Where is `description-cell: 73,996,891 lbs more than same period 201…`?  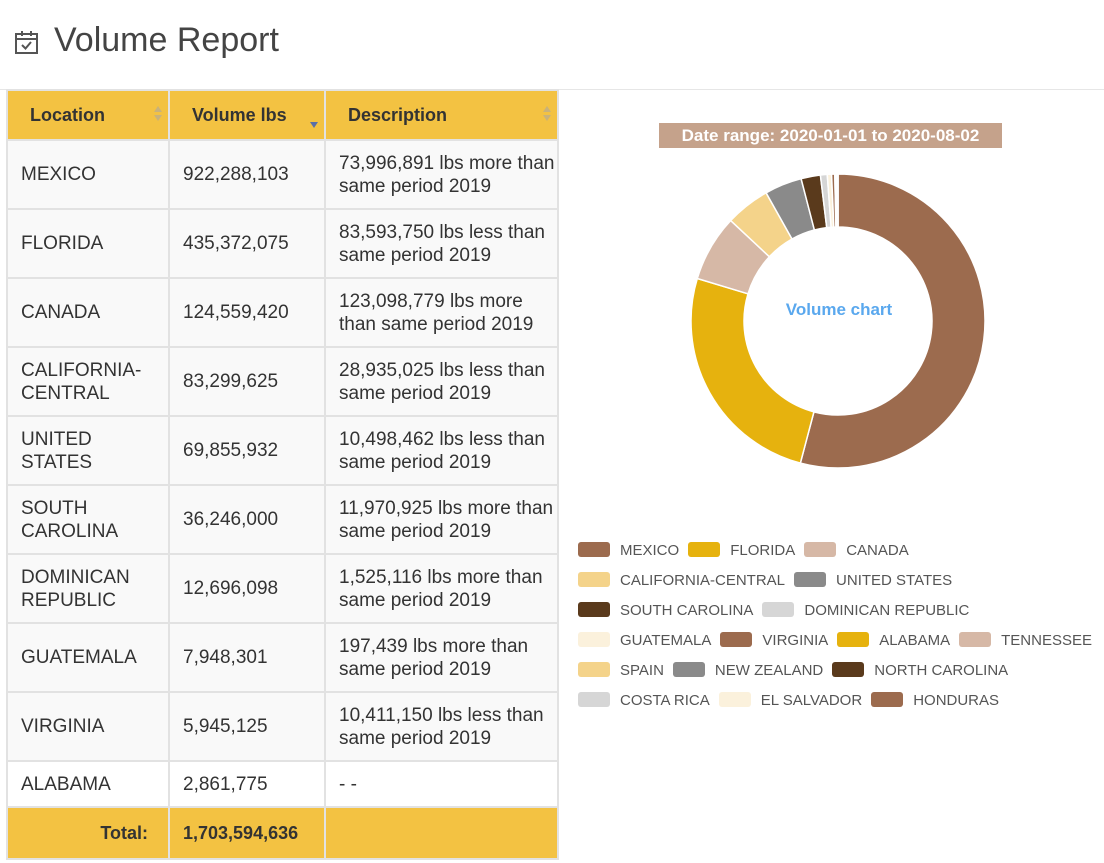
description-cell: 73,996,891 lbs more than same period 201… is located at coordinates (441, 174).